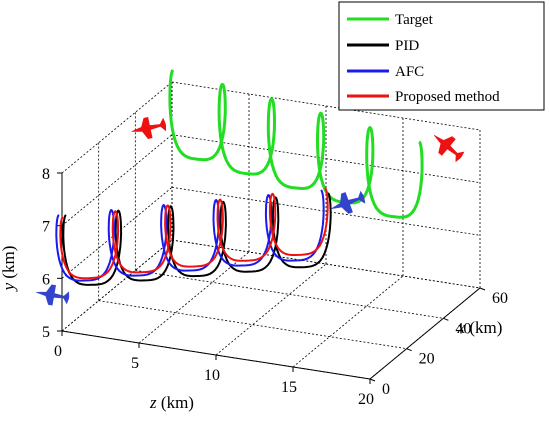 This screenshot has height=424, width=550. Describe the element at coordinates (149, 127) in the screenshot. I see `target-aircraft-start-icon` at that location.